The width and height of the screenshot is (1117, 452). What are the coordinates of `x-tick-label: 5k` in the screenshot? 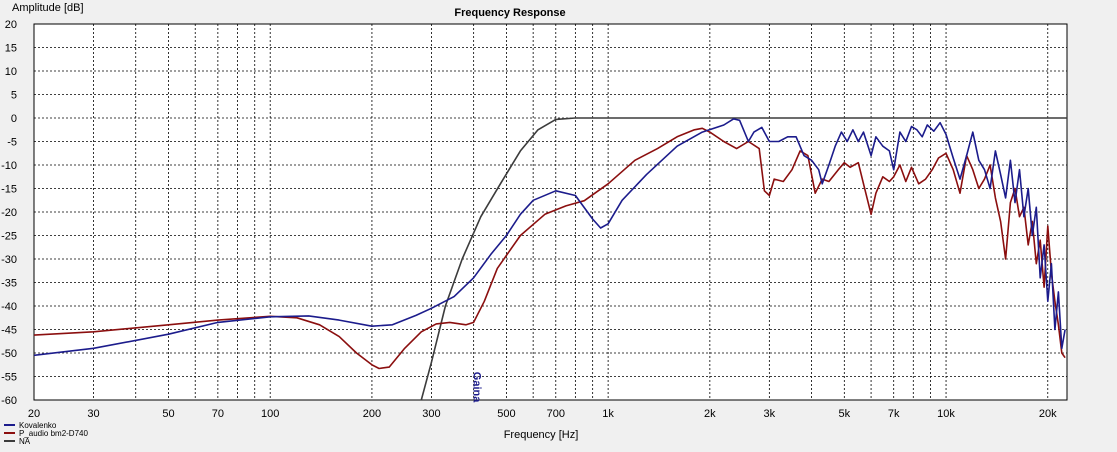 It's located at (845, 414).